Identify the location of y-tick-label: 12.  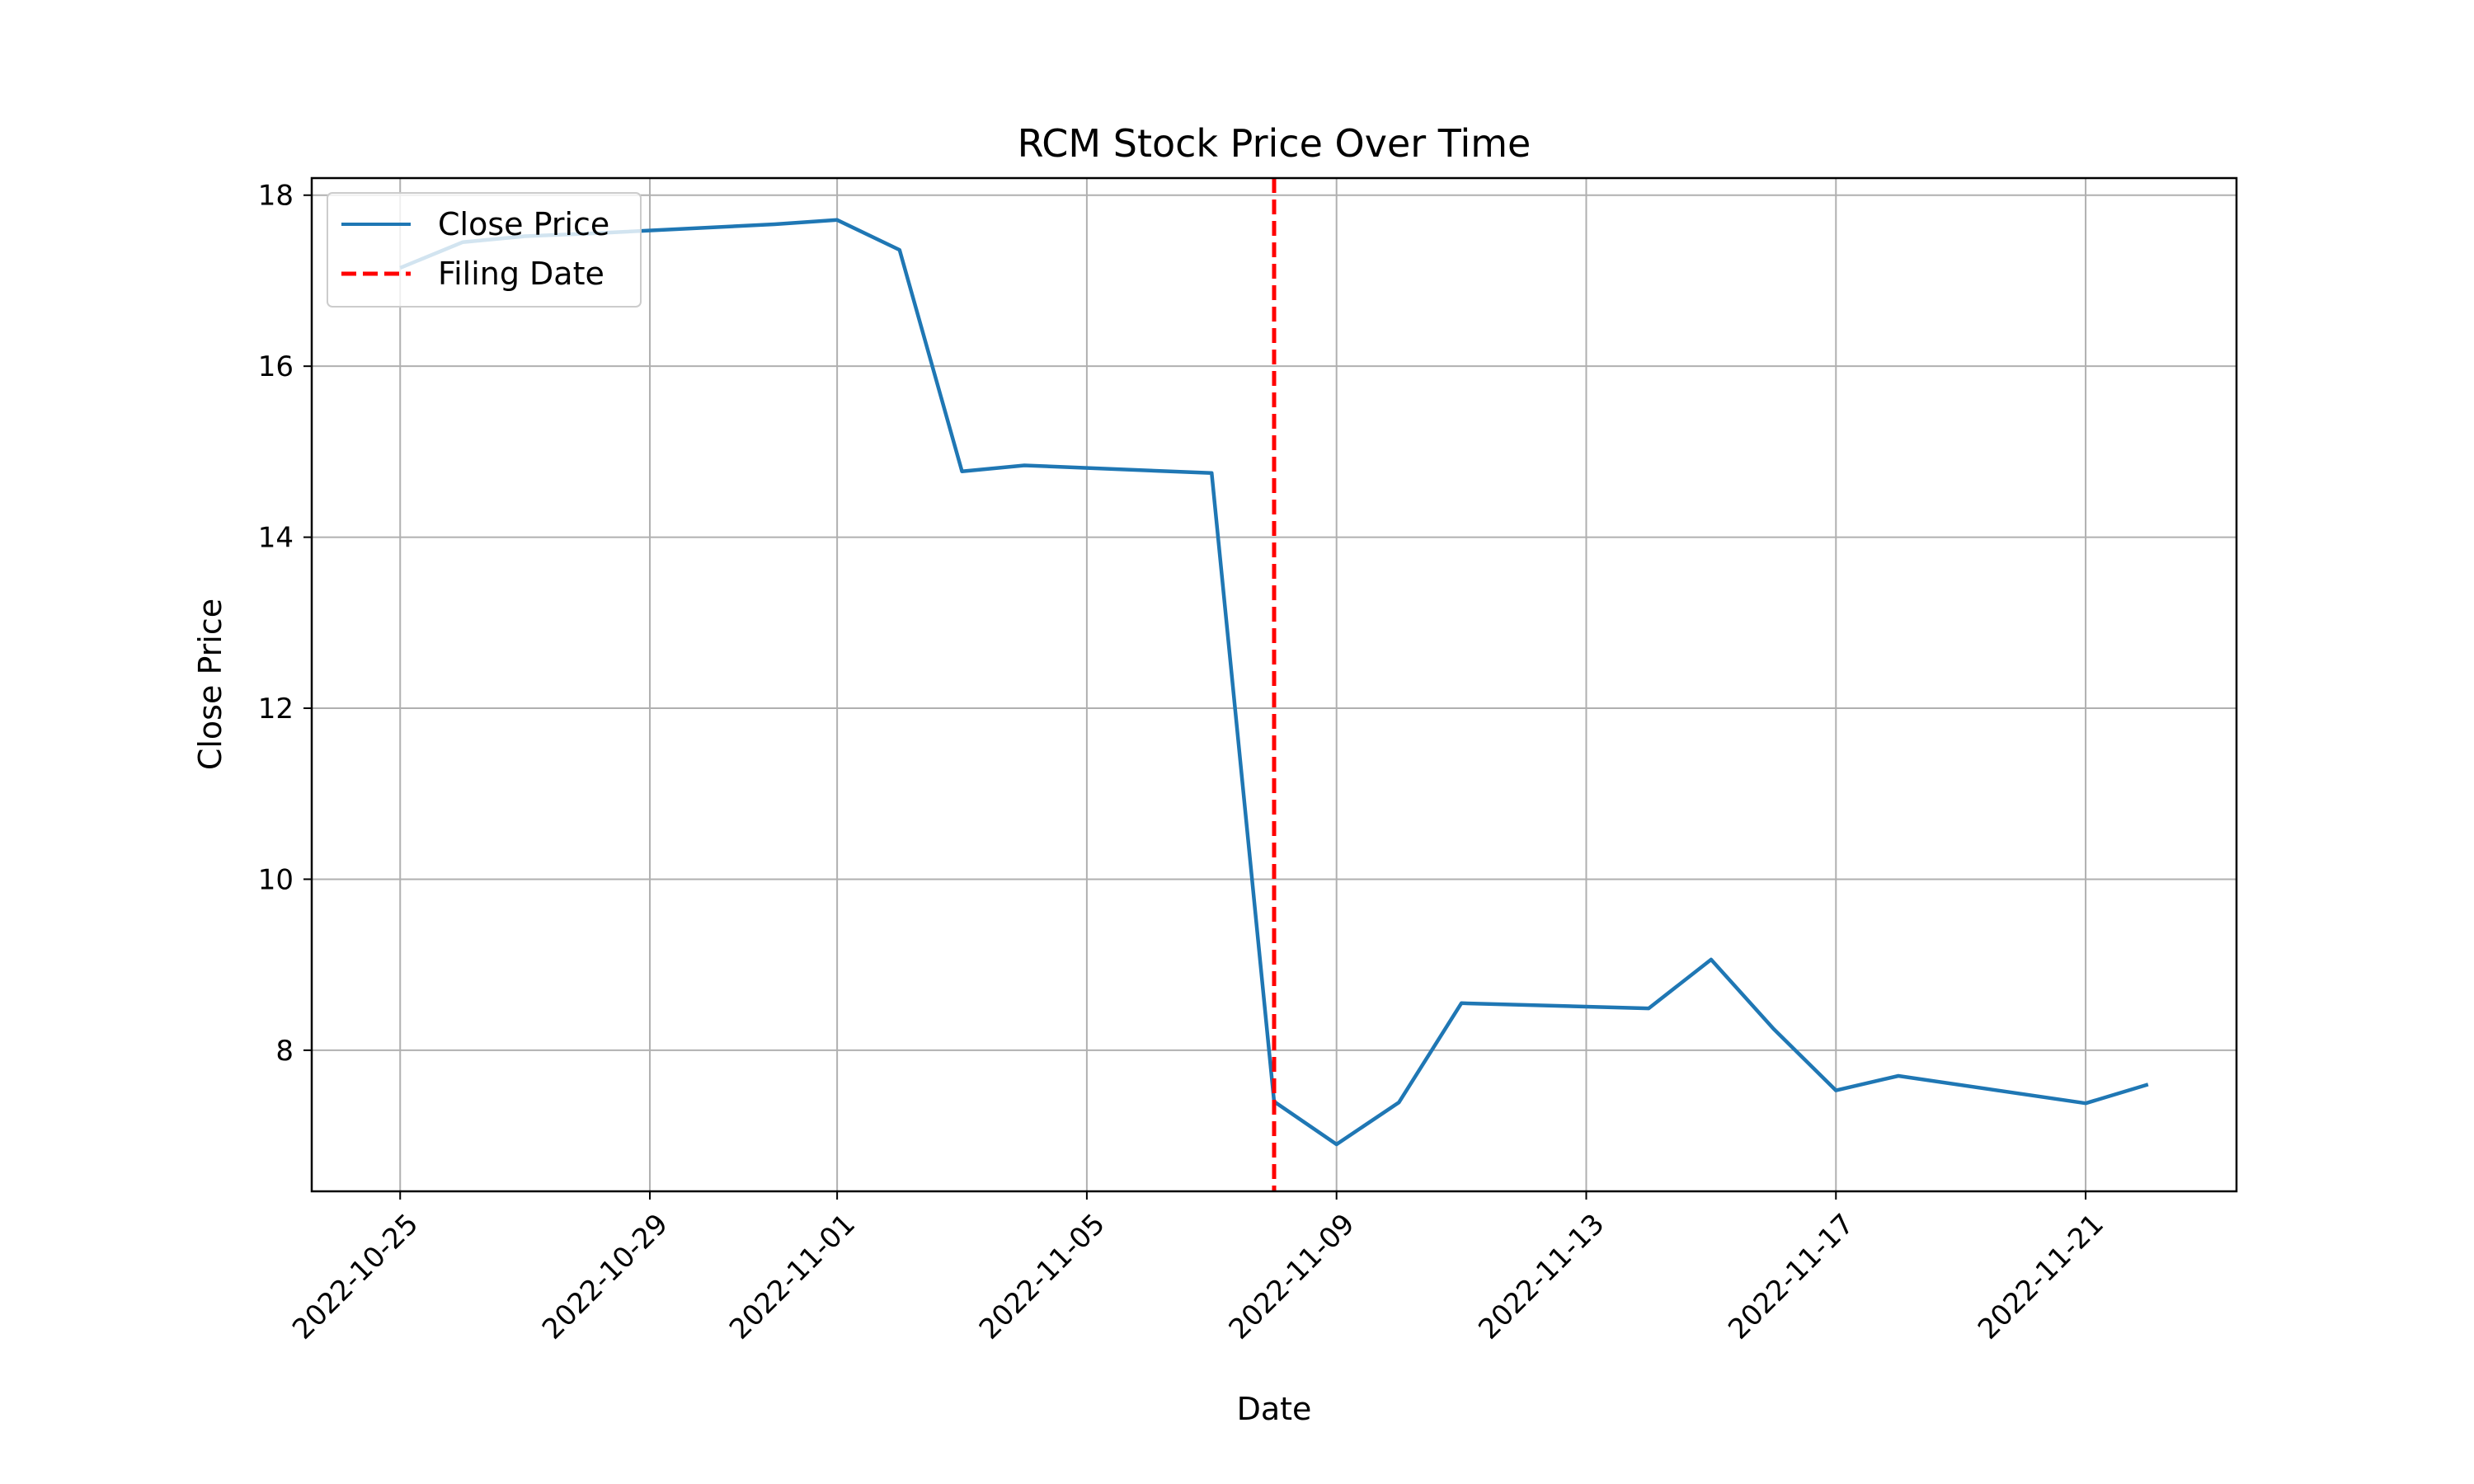
(276, 709).